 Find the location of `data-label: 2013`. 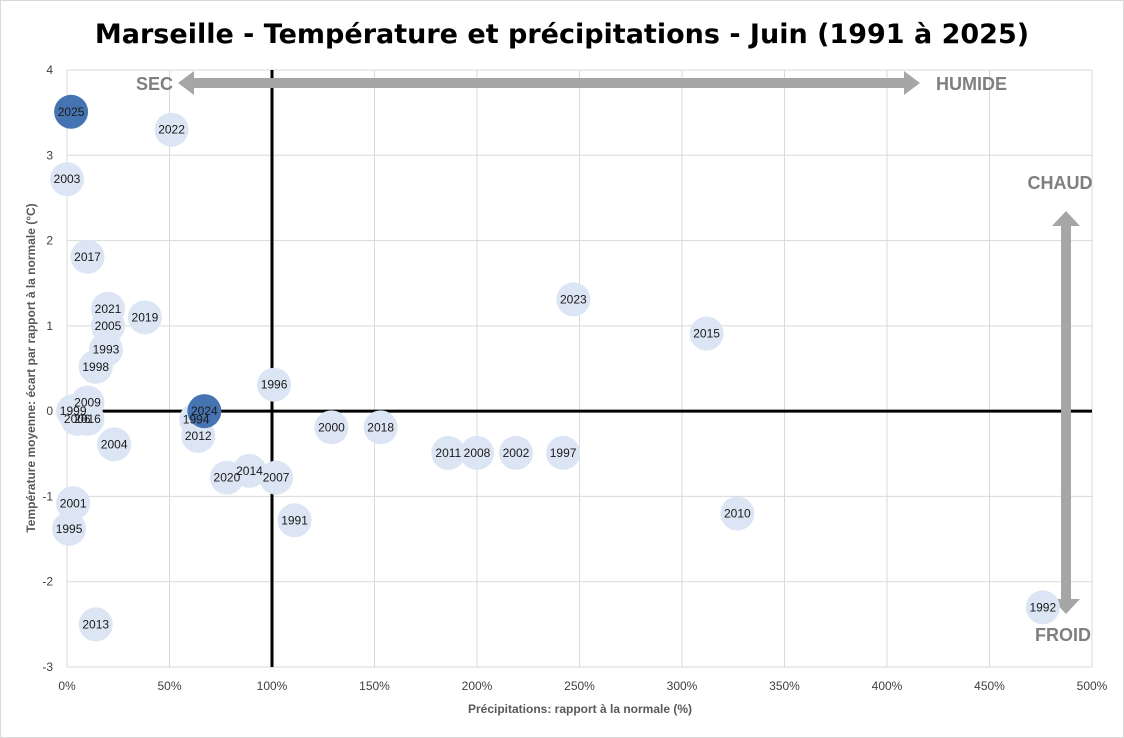

data-label: 2013 is located at coordinates (95, 624).